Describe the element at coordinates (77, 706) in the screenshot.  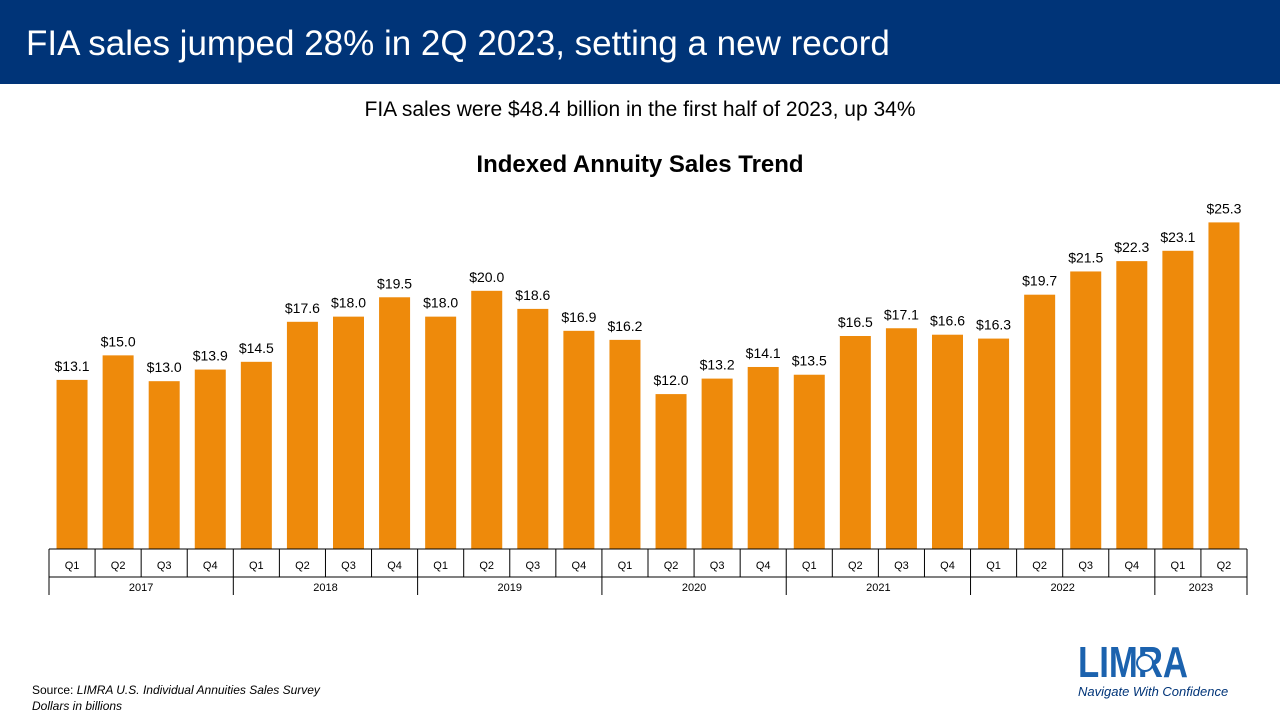
I see `units-note: Dollars in billions` at that location.